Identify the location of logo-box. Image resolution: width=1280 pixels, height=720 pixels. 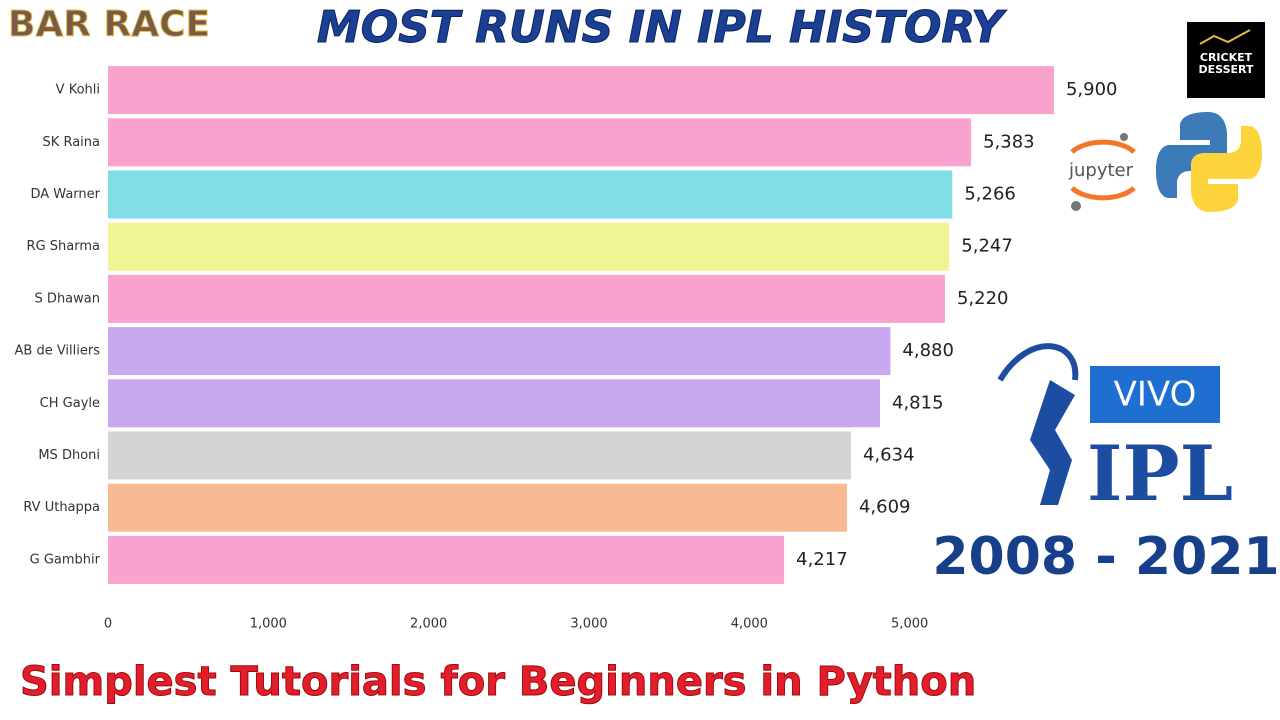
(1226, 60).